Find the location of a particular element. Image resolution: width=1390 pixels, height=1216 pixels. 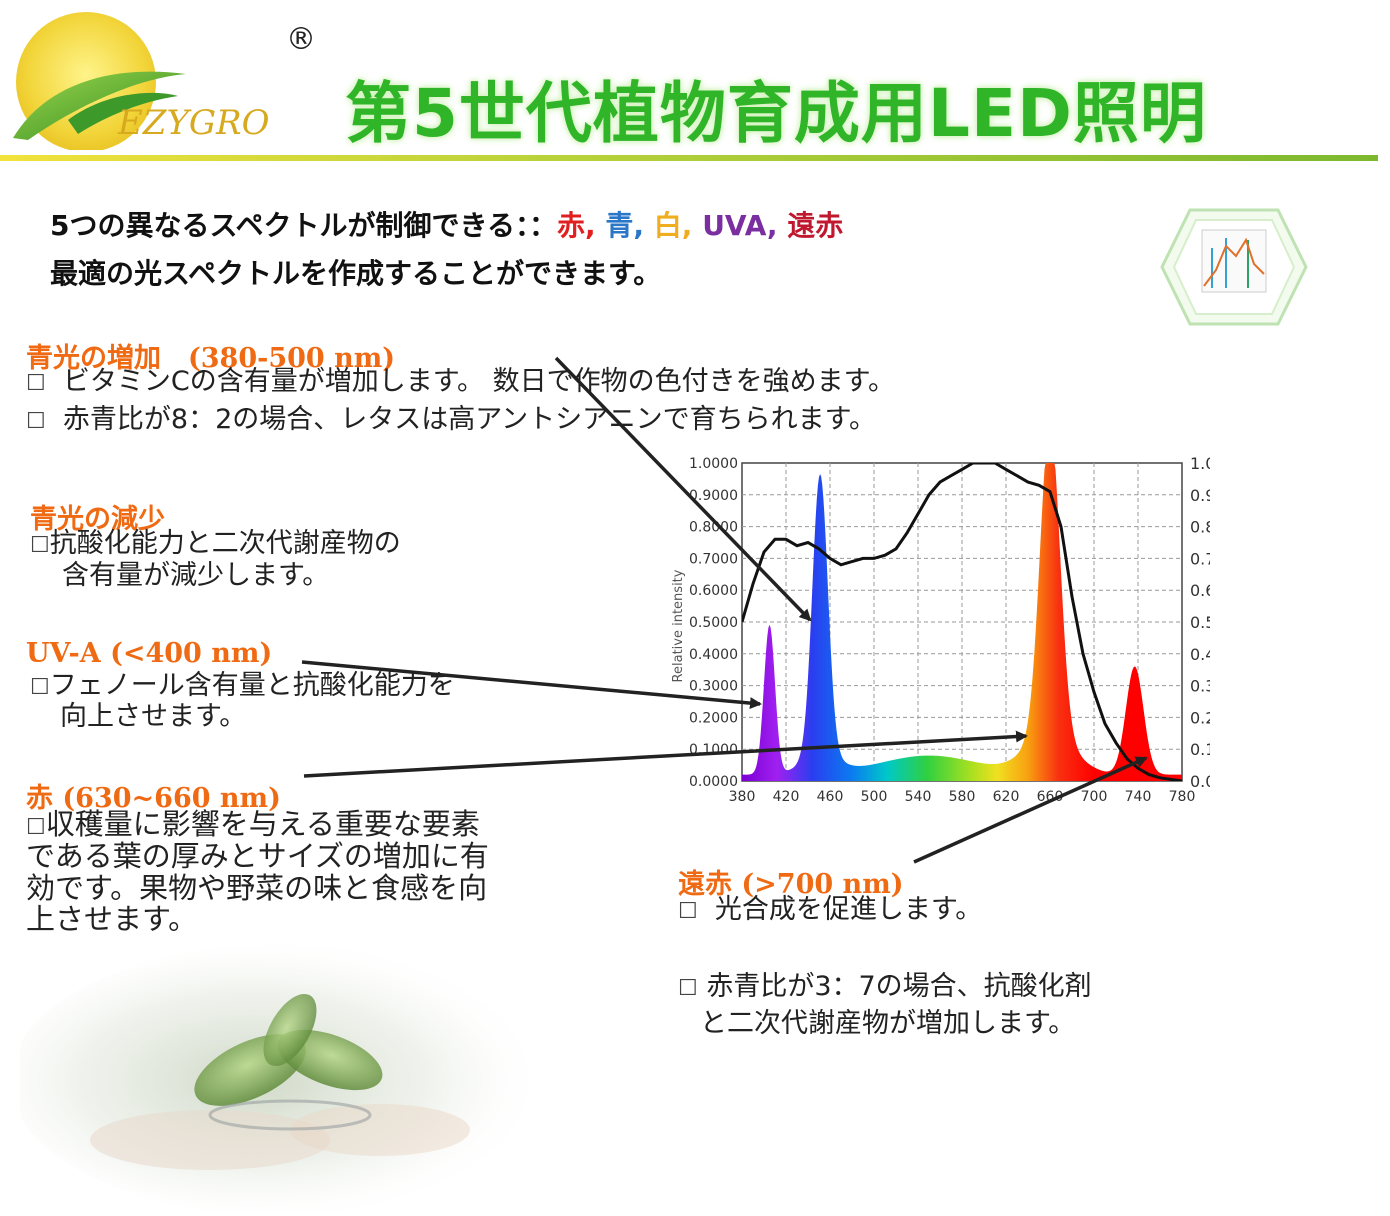

y-left-tick-label: 0.9000 is located at coordinates (713, 496).